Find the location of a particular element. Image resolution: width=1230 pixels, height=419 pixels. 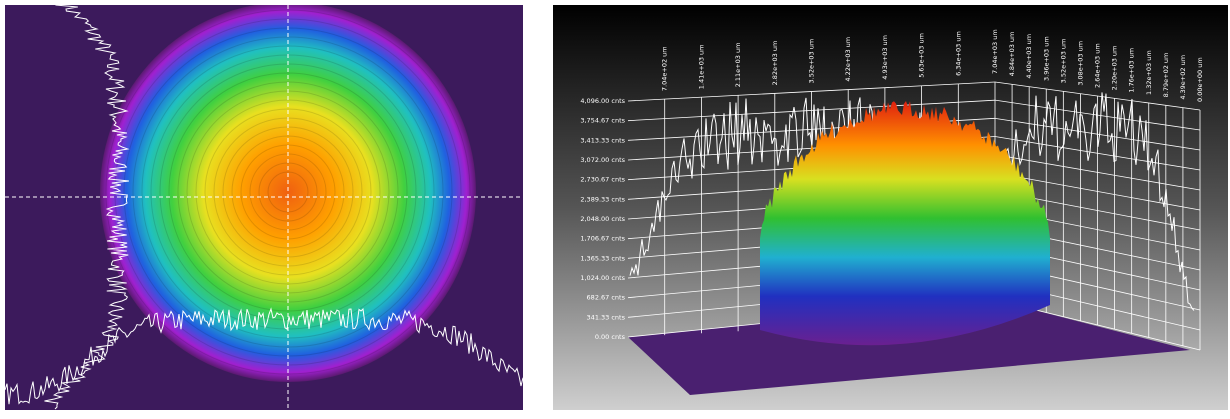

x-label: 1.41e+03 um is located at coordinates (701, 66).